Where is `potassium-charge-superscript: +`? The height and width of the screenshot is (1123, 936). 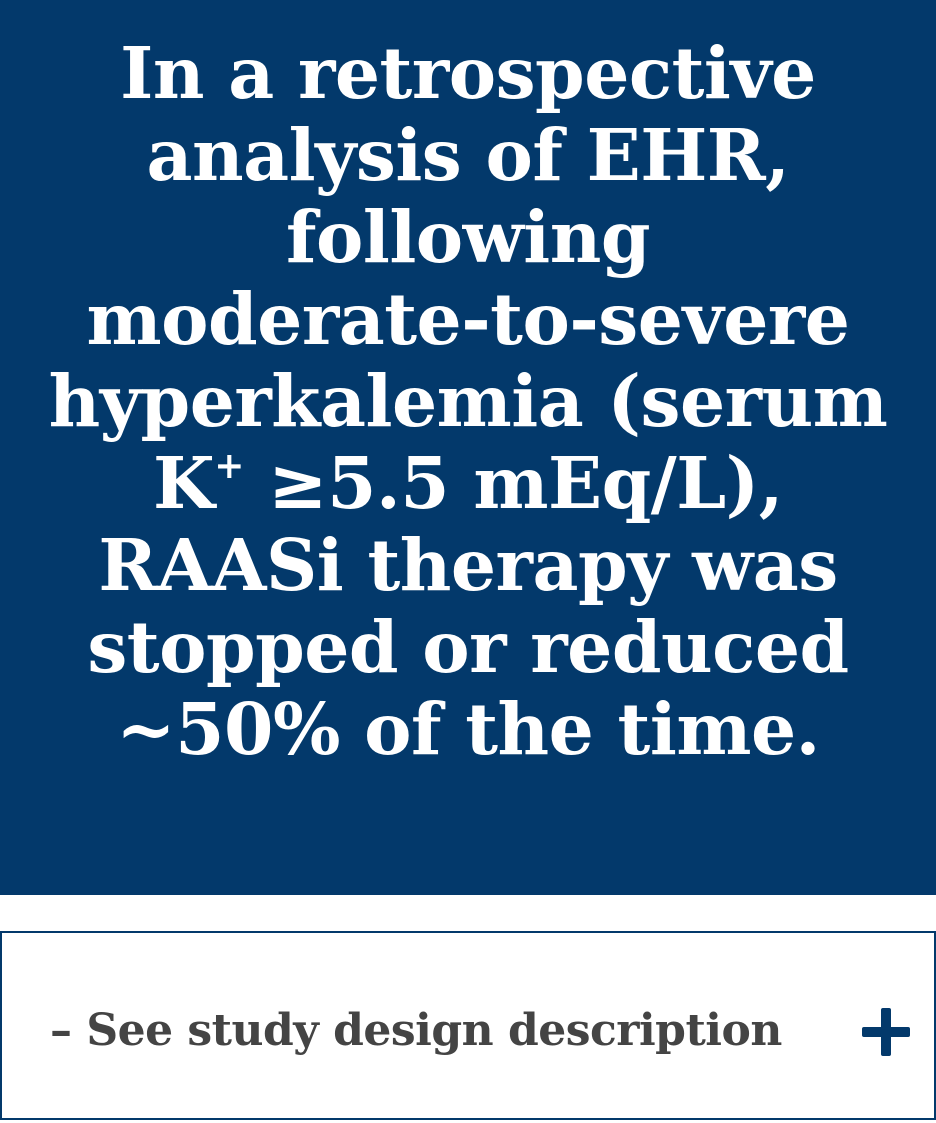 potassium-charge-superscript: + is located at coordinates (229, 466).